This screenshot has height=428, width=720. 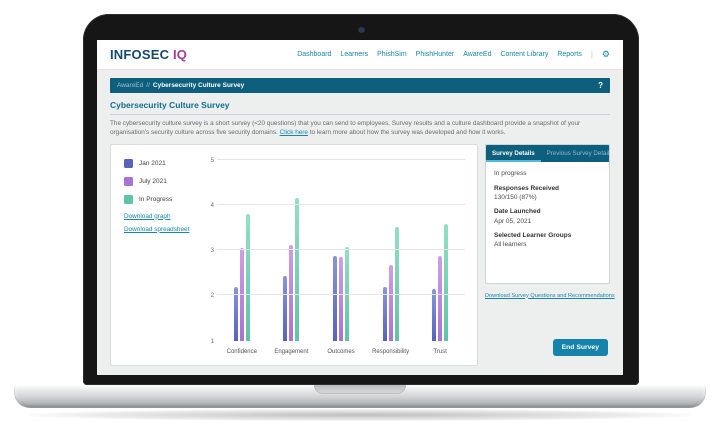 What do you see at coordinates (569, 54) in the screenshot?
I see `nav-item-reports: Reports` at bounding box center [569, 54].